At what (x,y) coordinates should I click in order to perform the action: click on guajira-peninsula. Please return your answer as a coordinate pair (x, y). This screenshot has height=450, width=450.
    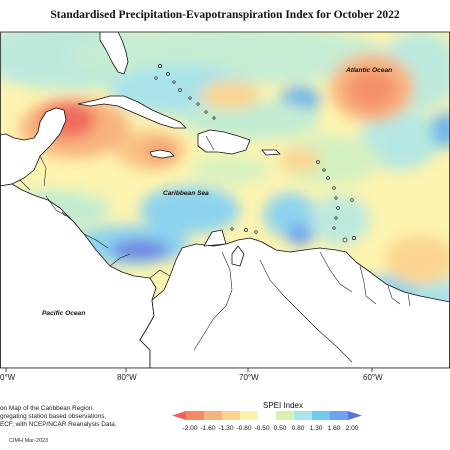
    Looking at the image, I should click on (215, 238).